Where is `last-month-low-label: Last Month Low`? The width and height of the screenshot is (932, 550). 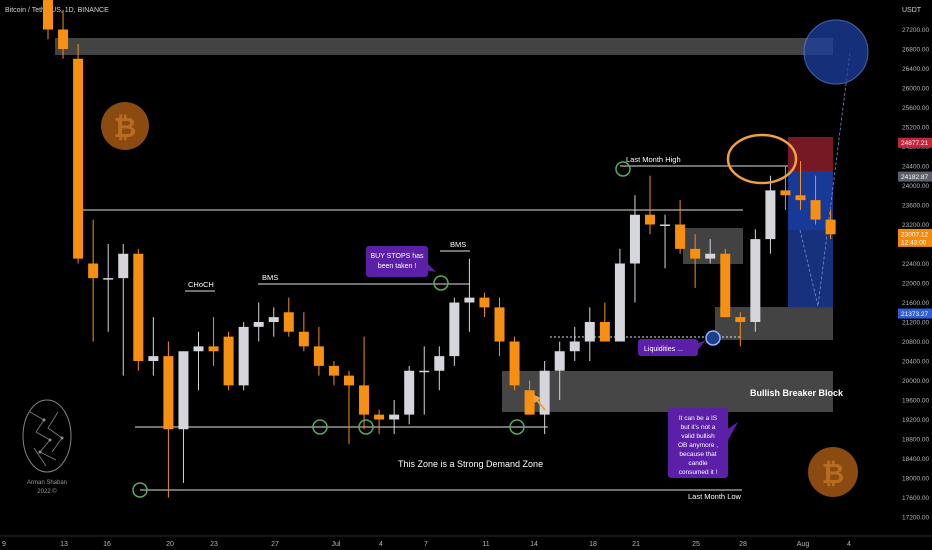 last-month-low-label: Last Month Low is located at coordinates (715, 496).